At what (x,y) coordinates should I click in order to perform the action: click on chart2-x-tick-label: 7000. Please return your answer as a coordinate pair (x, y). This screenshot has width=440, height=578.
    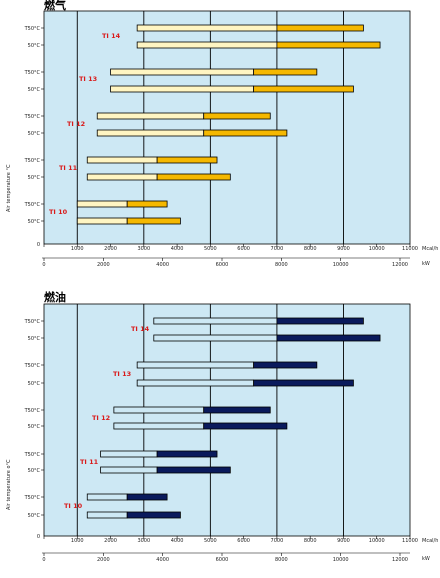
    Looking at the image, I should click on (277, 541).